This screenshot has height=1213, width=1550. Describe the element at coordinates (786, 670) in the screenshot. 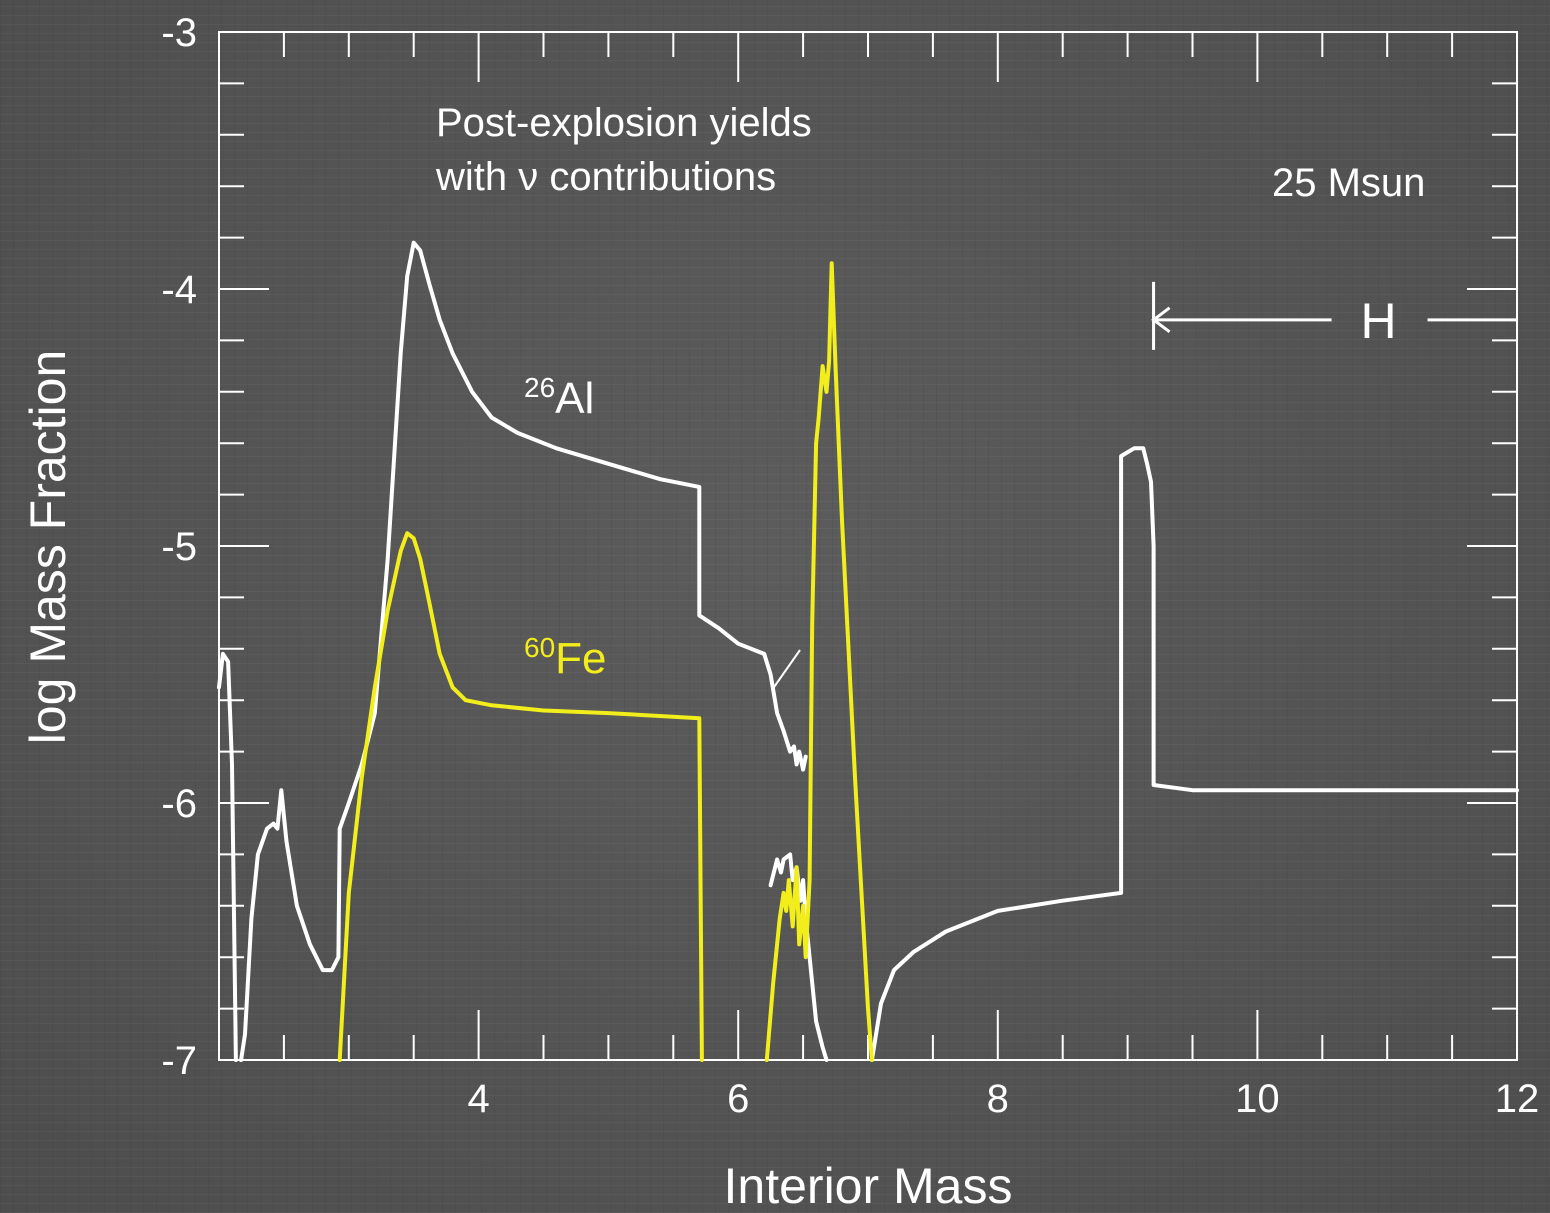

I see `al26-pointer-line` at that location.